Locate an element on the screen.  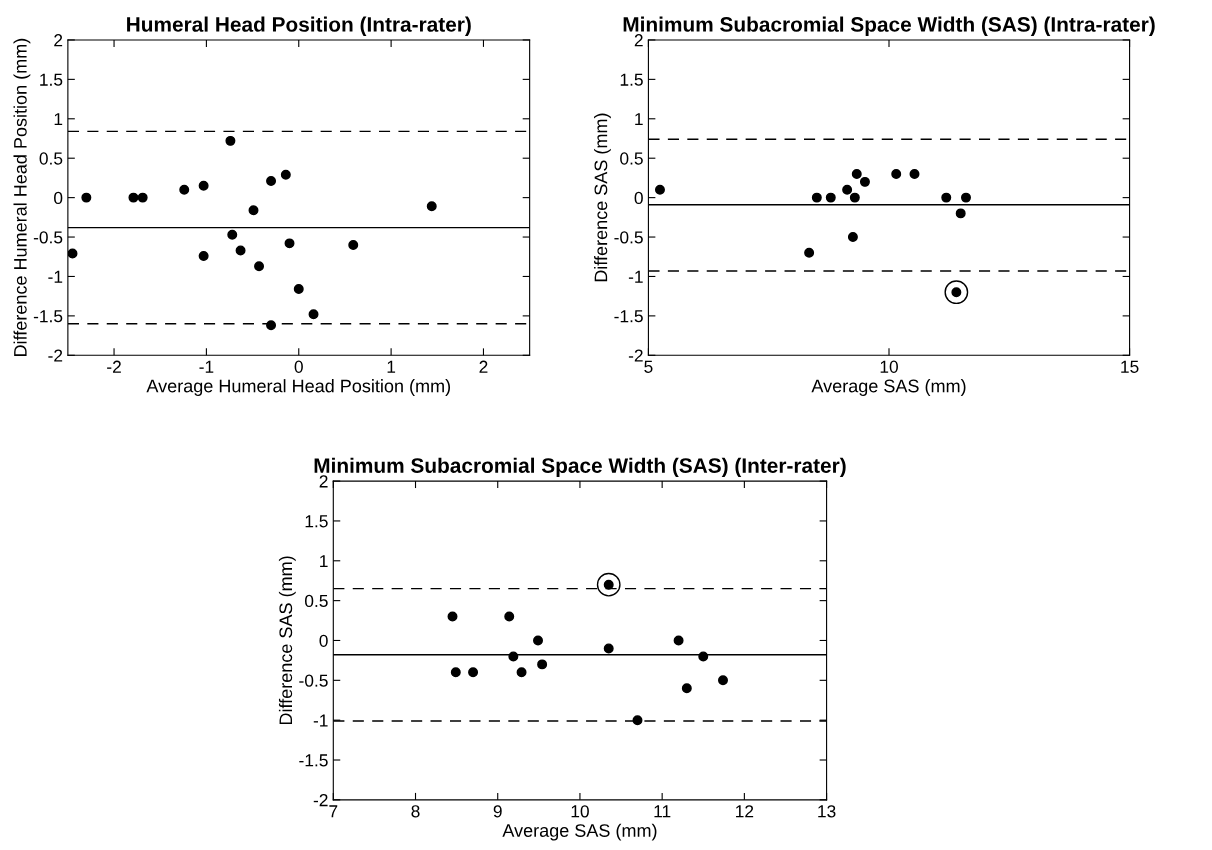
x-tick-label: 13 is located at coordinates (827, 811).